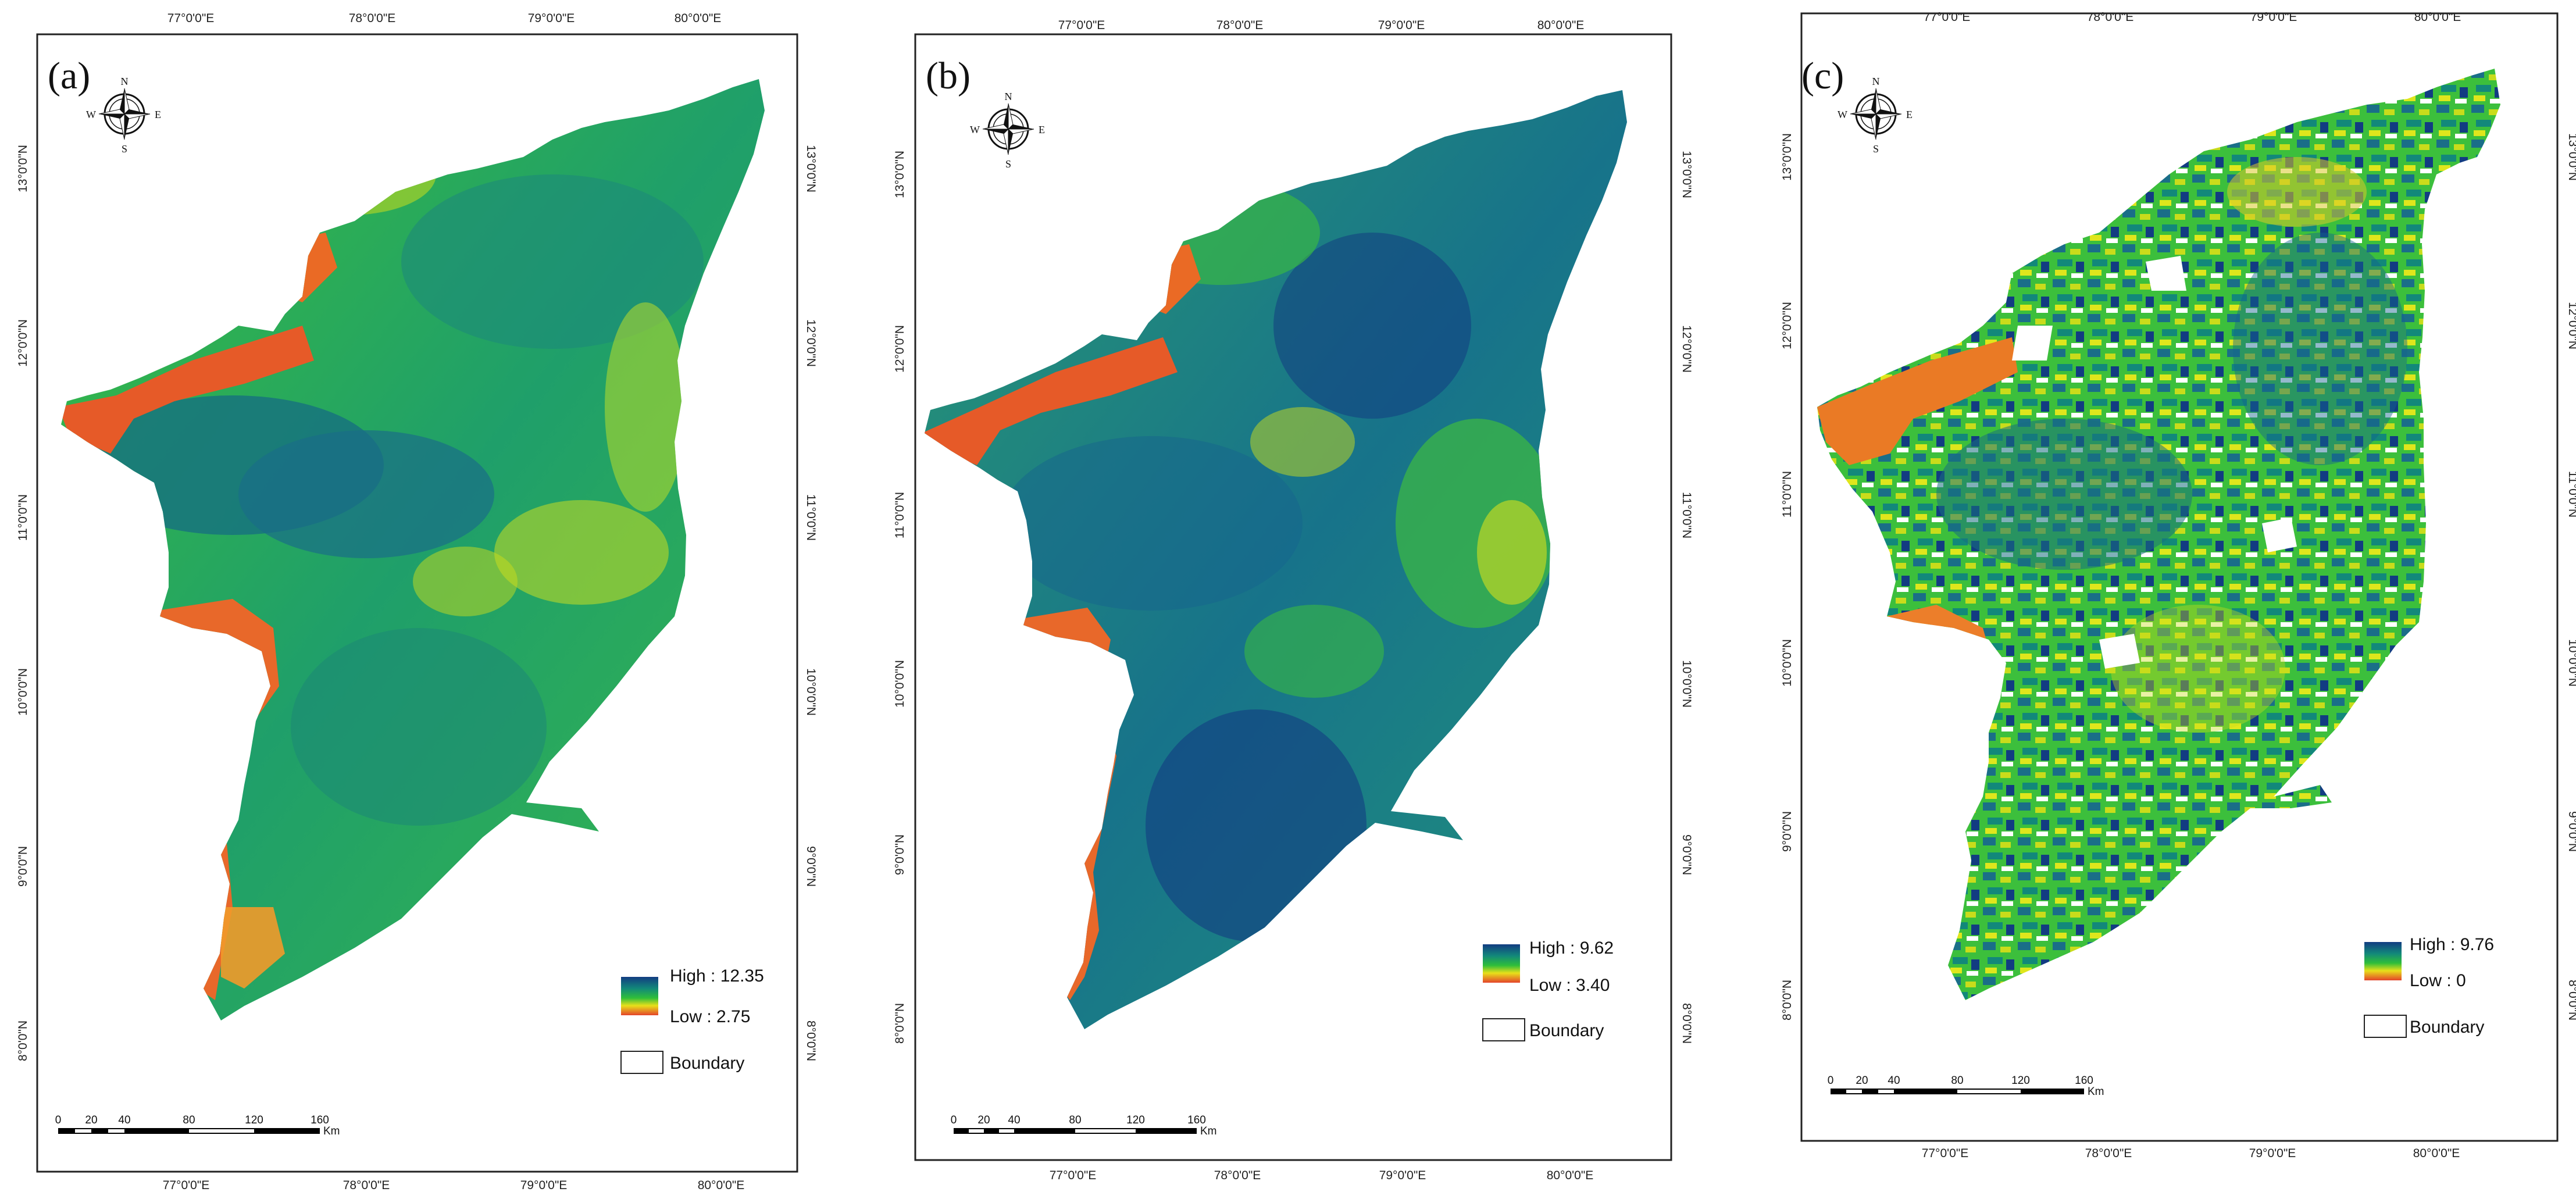 The height and width of the screenshot is (1199, 2576). I want to click on svg-text: Km, so click(1208, 1131).